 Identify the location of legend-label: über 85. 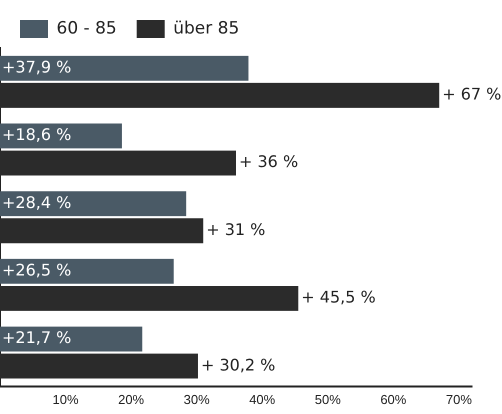
(206, 28).